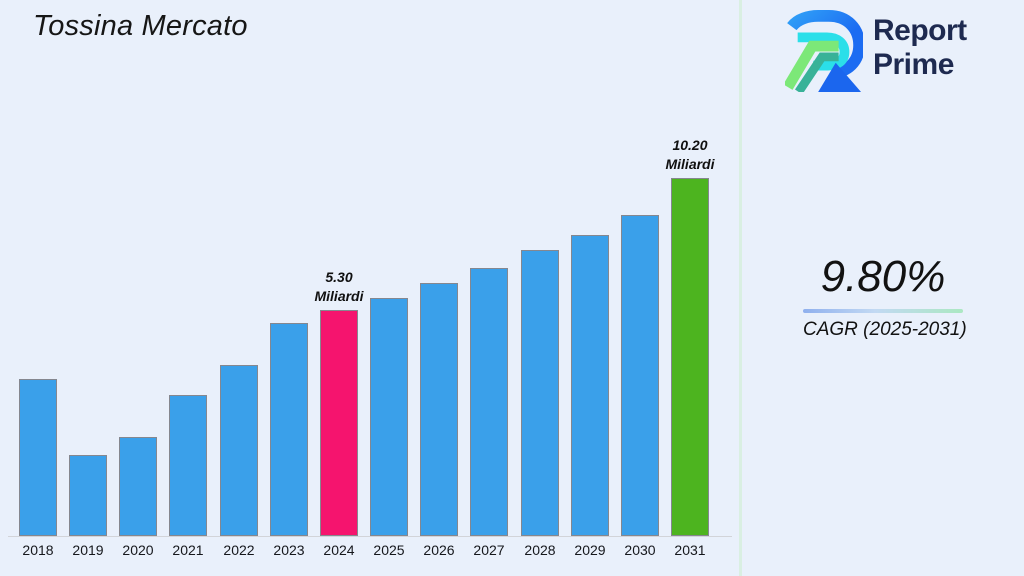 Image resolution: width=1024 pixels, height=576 pixels. Describe the element at coordinates (138, 550) in the screenshot. I see `x-tick-2020: 2020` at that location.